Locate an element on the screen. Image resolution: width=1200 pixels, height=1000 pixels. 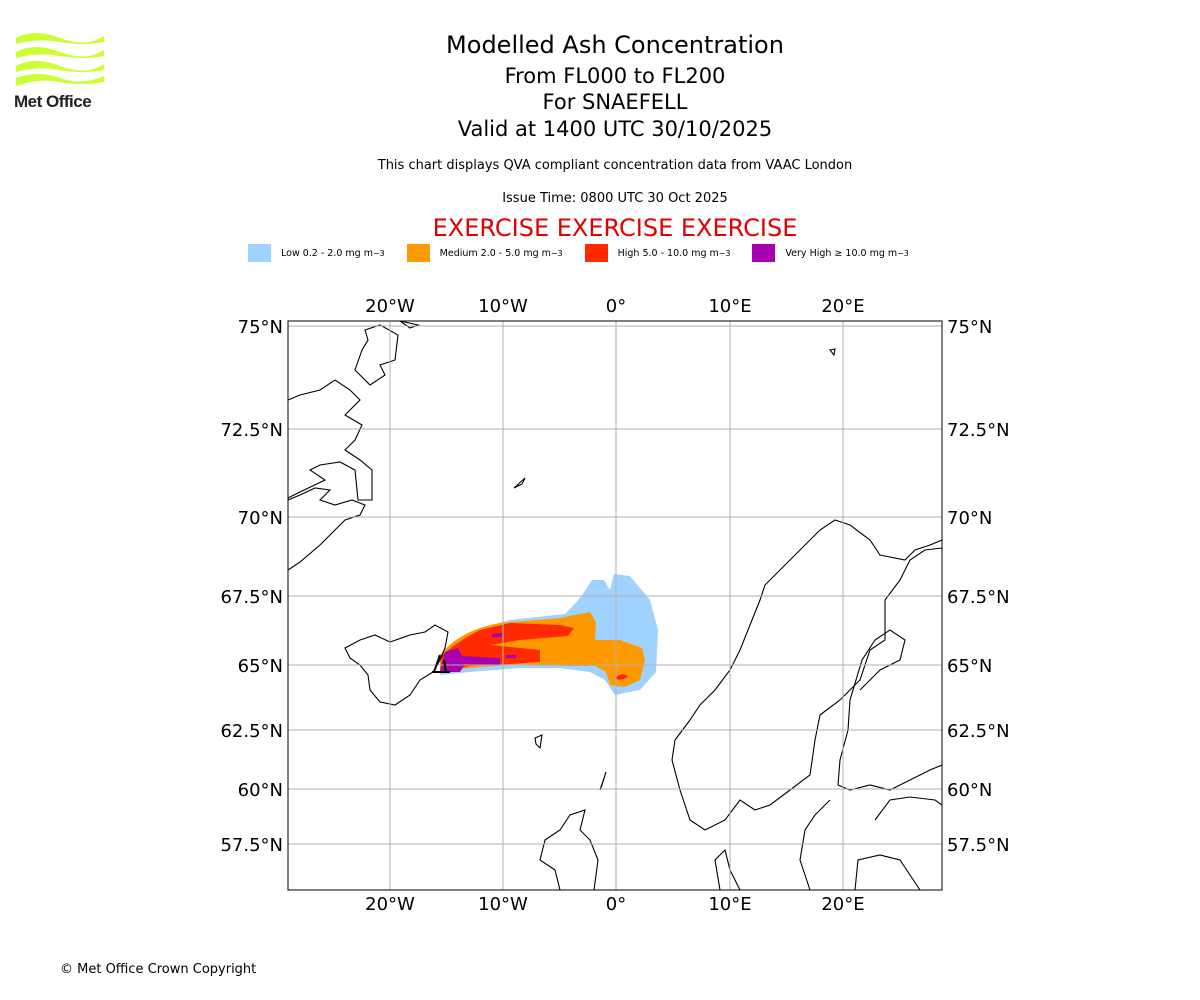
lon-tick-label-bottom: 10°E is located at coordinates (729, 904).